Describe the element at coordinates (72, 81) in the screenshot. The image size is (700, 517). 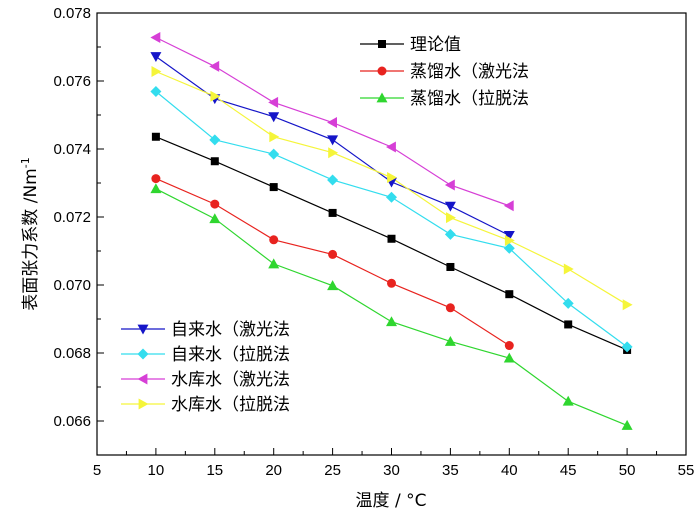
I see `y-tick-label: 0.076` at that location.